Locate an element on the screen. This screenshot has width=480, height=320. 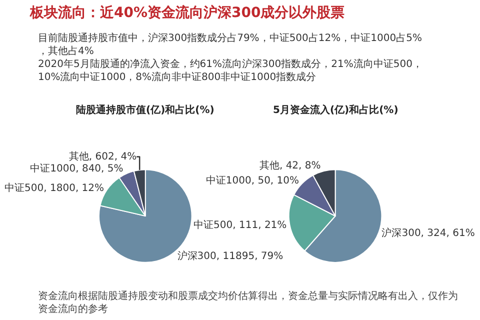
text: 目前陆股通持股市值中，沪深300指数成分占79%，中证500占12%，中证1000占5%，其他占4% 2020年5月陆股通的净流入资金，约61%流向沪深300指数成分，21%流向中证500，10%流向中证1000，8%流向非中证800非中证1000指数成分 is located at coordinates (230, 57).